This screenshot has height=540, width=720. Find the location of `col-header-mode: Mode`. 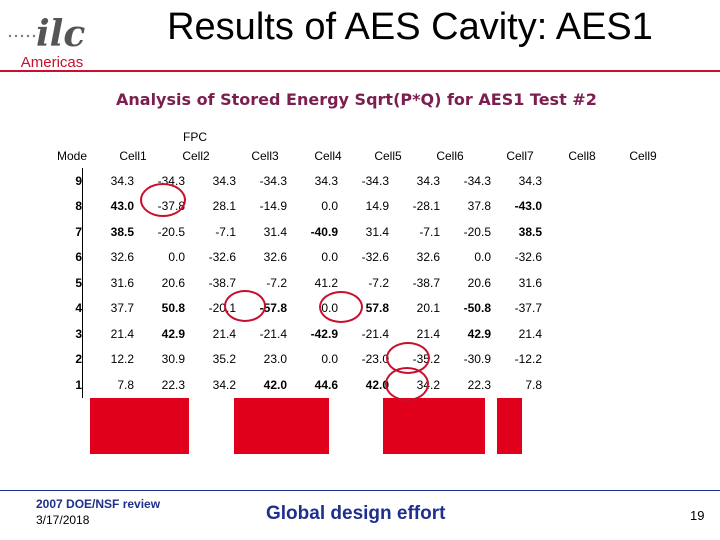

col-header-mode: Mode is located at coordinates (72, 156).